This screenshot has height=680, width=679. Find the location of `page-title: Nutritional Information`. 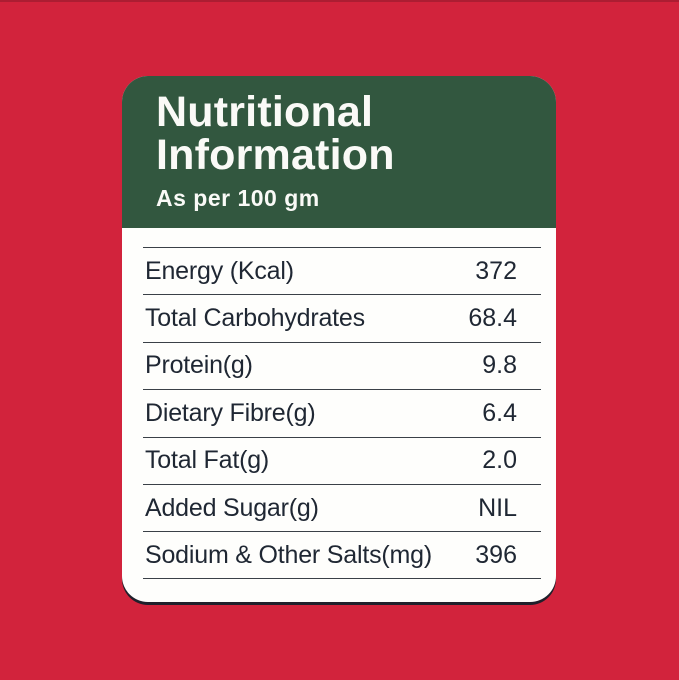

page-title: Nutritional Information is located at coordinates (346, 134).